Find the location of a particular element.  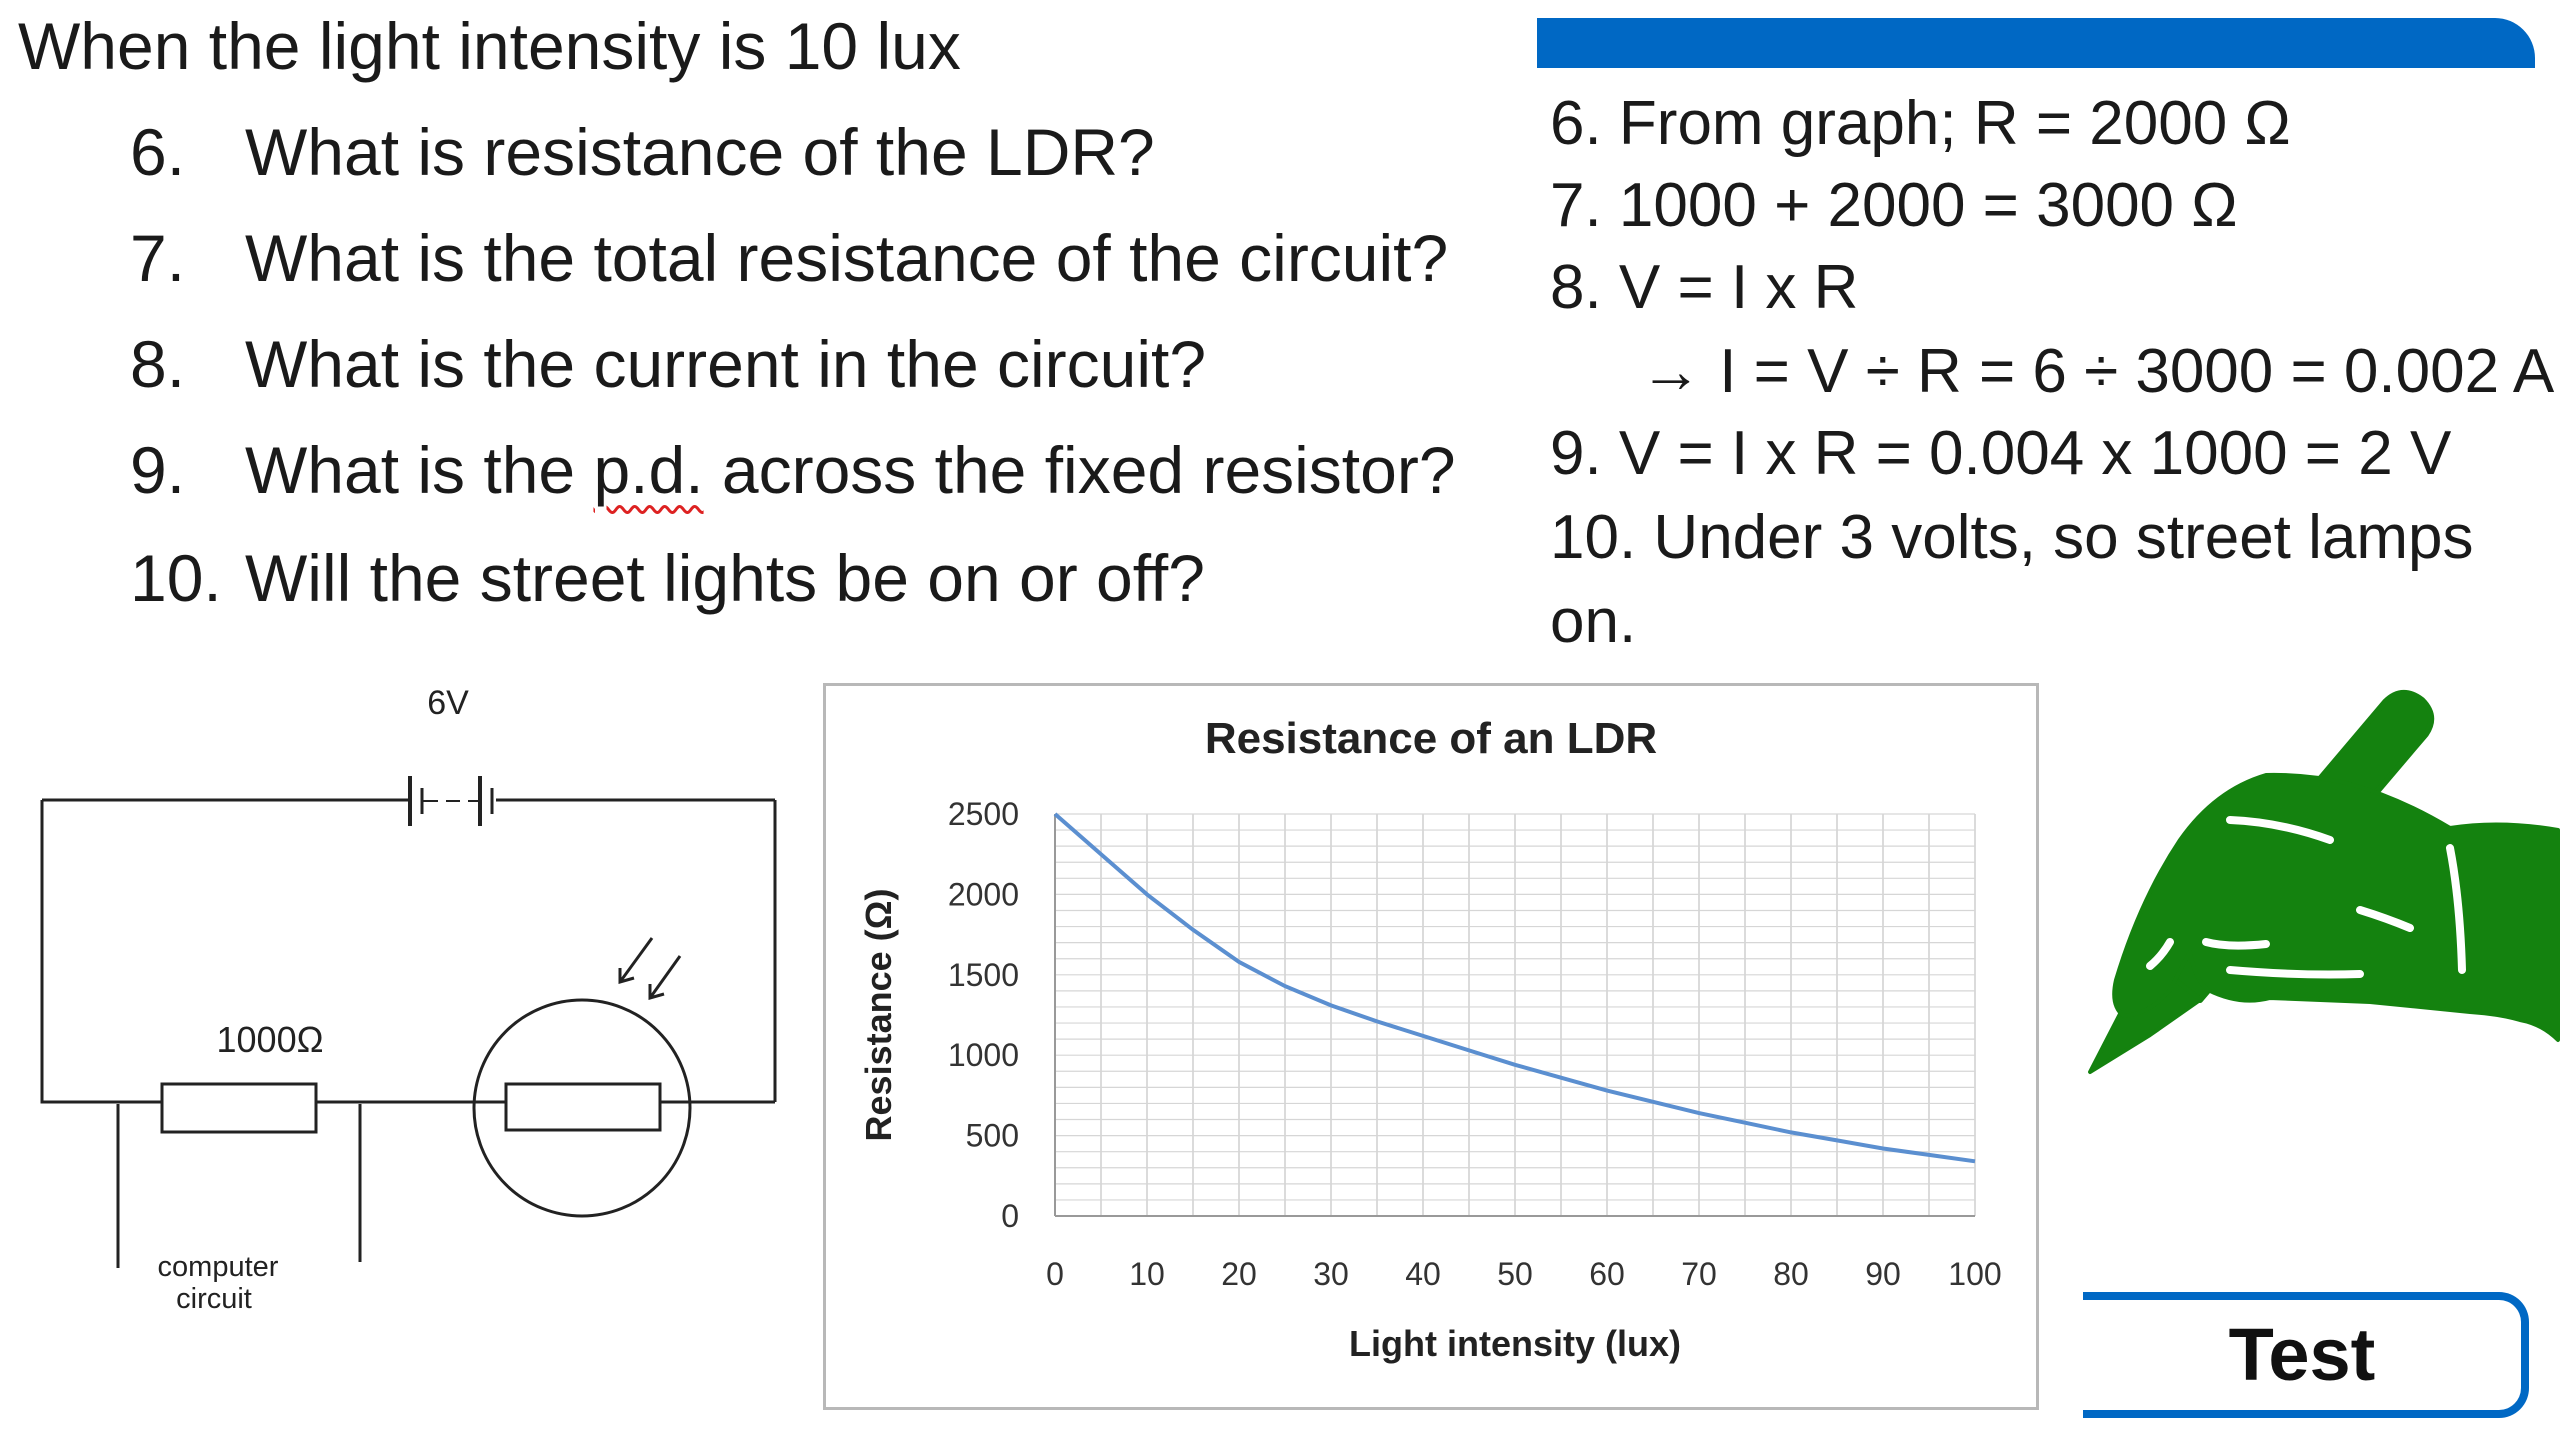

question-number: 6. is located at coordinates (158, 152).